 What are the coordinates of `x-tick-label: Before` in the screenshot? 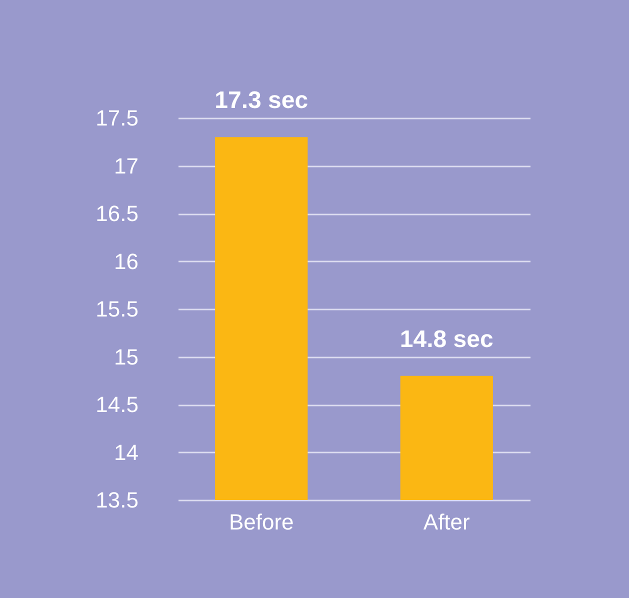 It's located at (261, 522).